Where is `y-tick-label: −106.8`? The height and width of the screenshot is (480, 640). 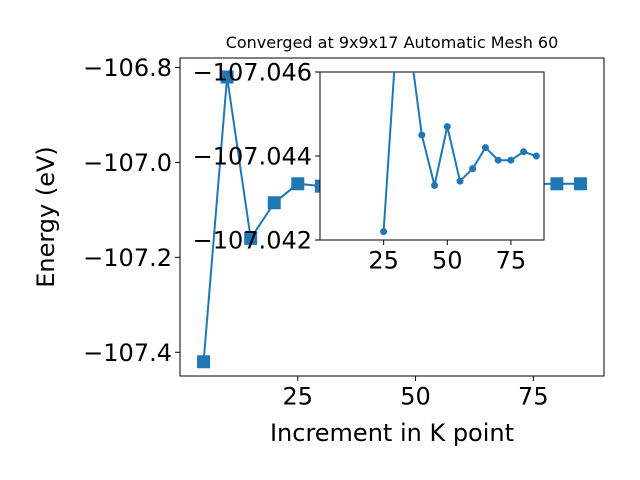
y-tick-label: −106.8 is located at coordinates (127, 68).